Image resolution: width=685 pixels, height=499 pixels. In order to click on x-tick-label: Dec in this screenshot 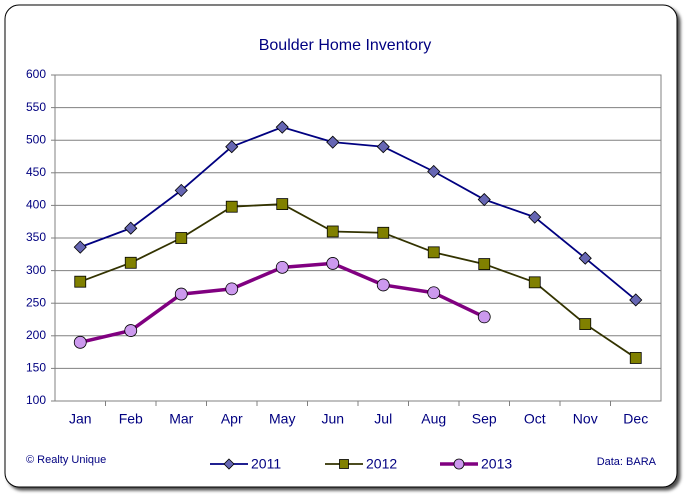, I will do `click(635, 419)`.